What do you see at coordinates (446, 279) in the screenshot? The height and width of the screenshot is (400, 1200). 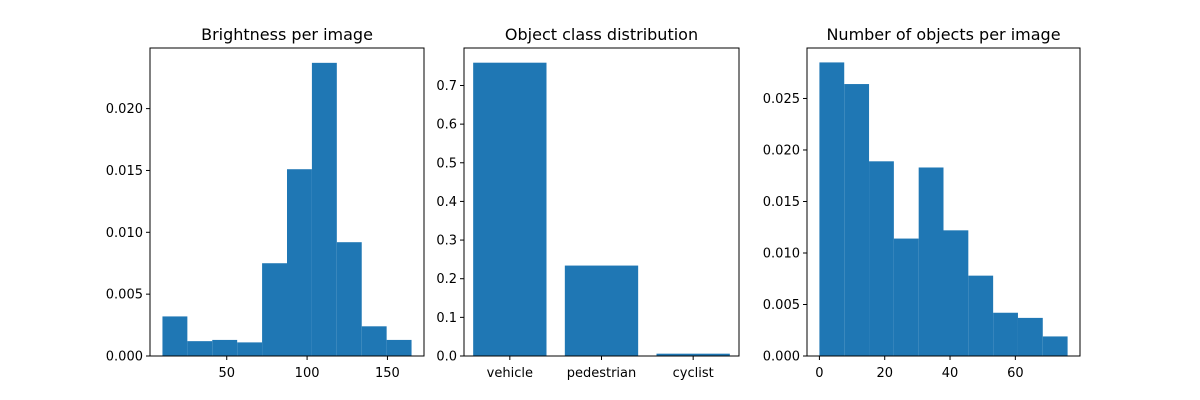 I see `y-tick-label: 0.2` at bounding box center [446, 279].